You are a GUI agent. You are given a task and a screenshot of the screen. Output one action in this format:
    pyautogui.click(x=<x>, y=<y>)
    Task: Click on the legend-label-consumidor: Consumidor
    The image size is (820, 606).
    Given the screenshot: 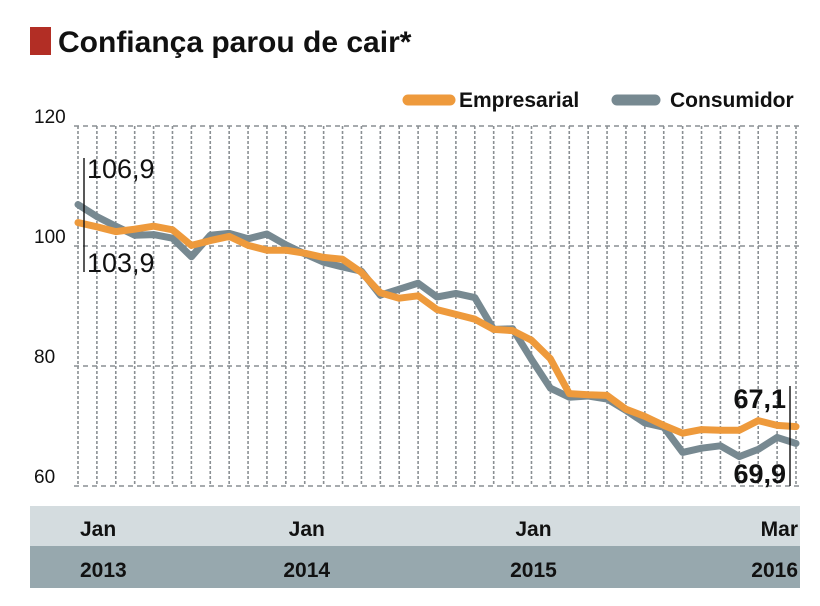 What is the action you would take?
    pyautogui.click(x=732, y=100)
    